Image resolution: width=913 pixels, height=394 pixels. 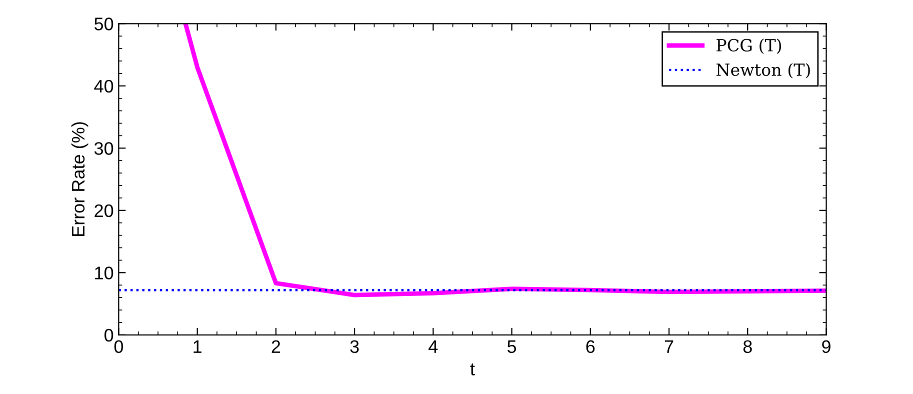 What do you see at coordinates (104, 148) in the screenshot?
I see `y-tick-label: 30` at bounding box center [104, 148].